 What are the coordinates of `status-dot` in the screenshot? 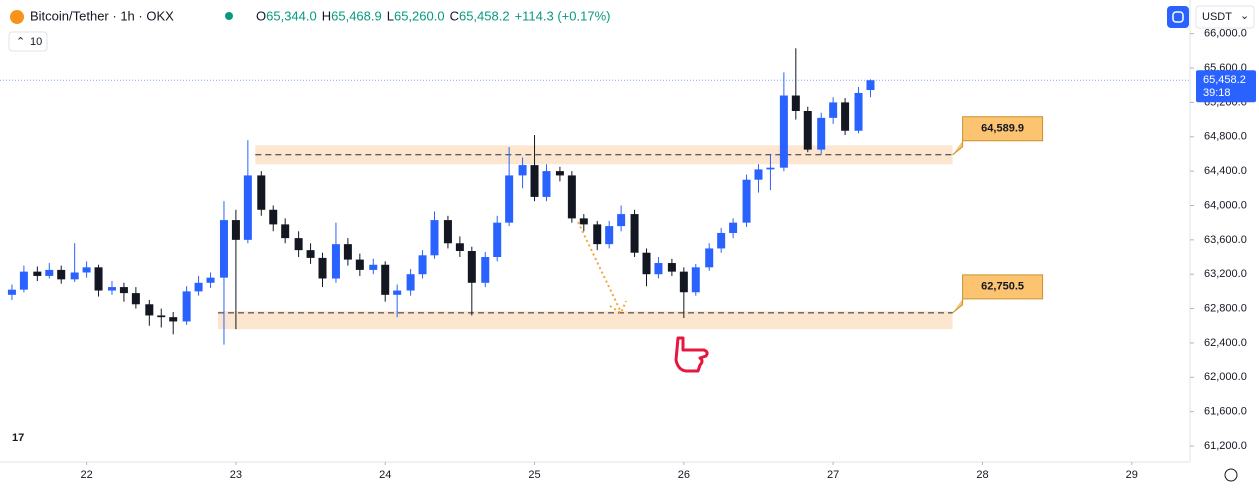 It's located at (229, 16).